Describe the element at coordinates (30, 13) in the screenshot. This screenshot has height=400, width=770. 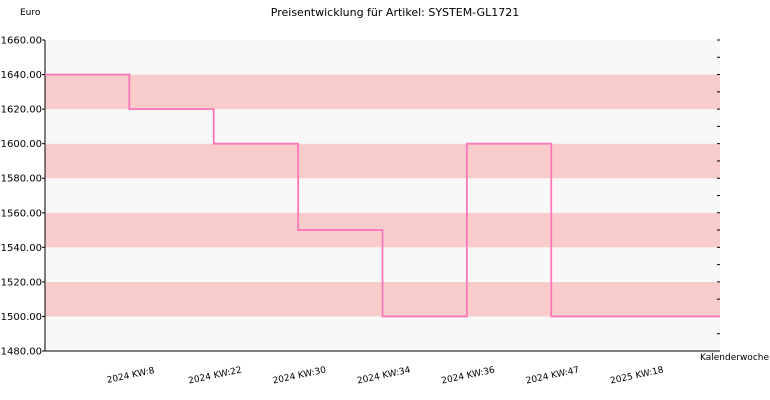
I see `y-axis-label: Euro` at that location.